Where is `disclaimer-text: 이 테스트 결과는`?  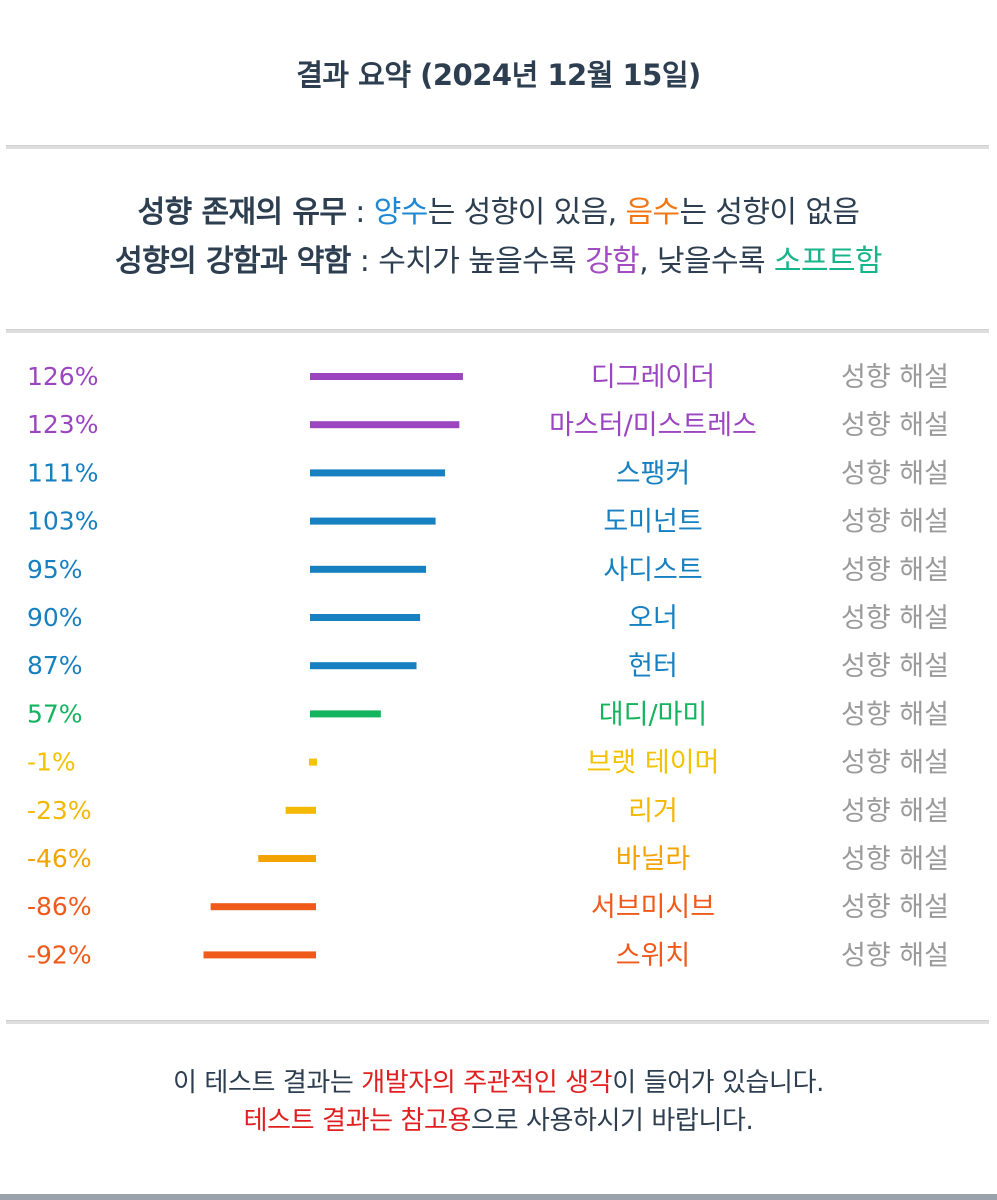 disclaimer-text: 이 테스트 결과는 is located at coordinates (267, 1083).